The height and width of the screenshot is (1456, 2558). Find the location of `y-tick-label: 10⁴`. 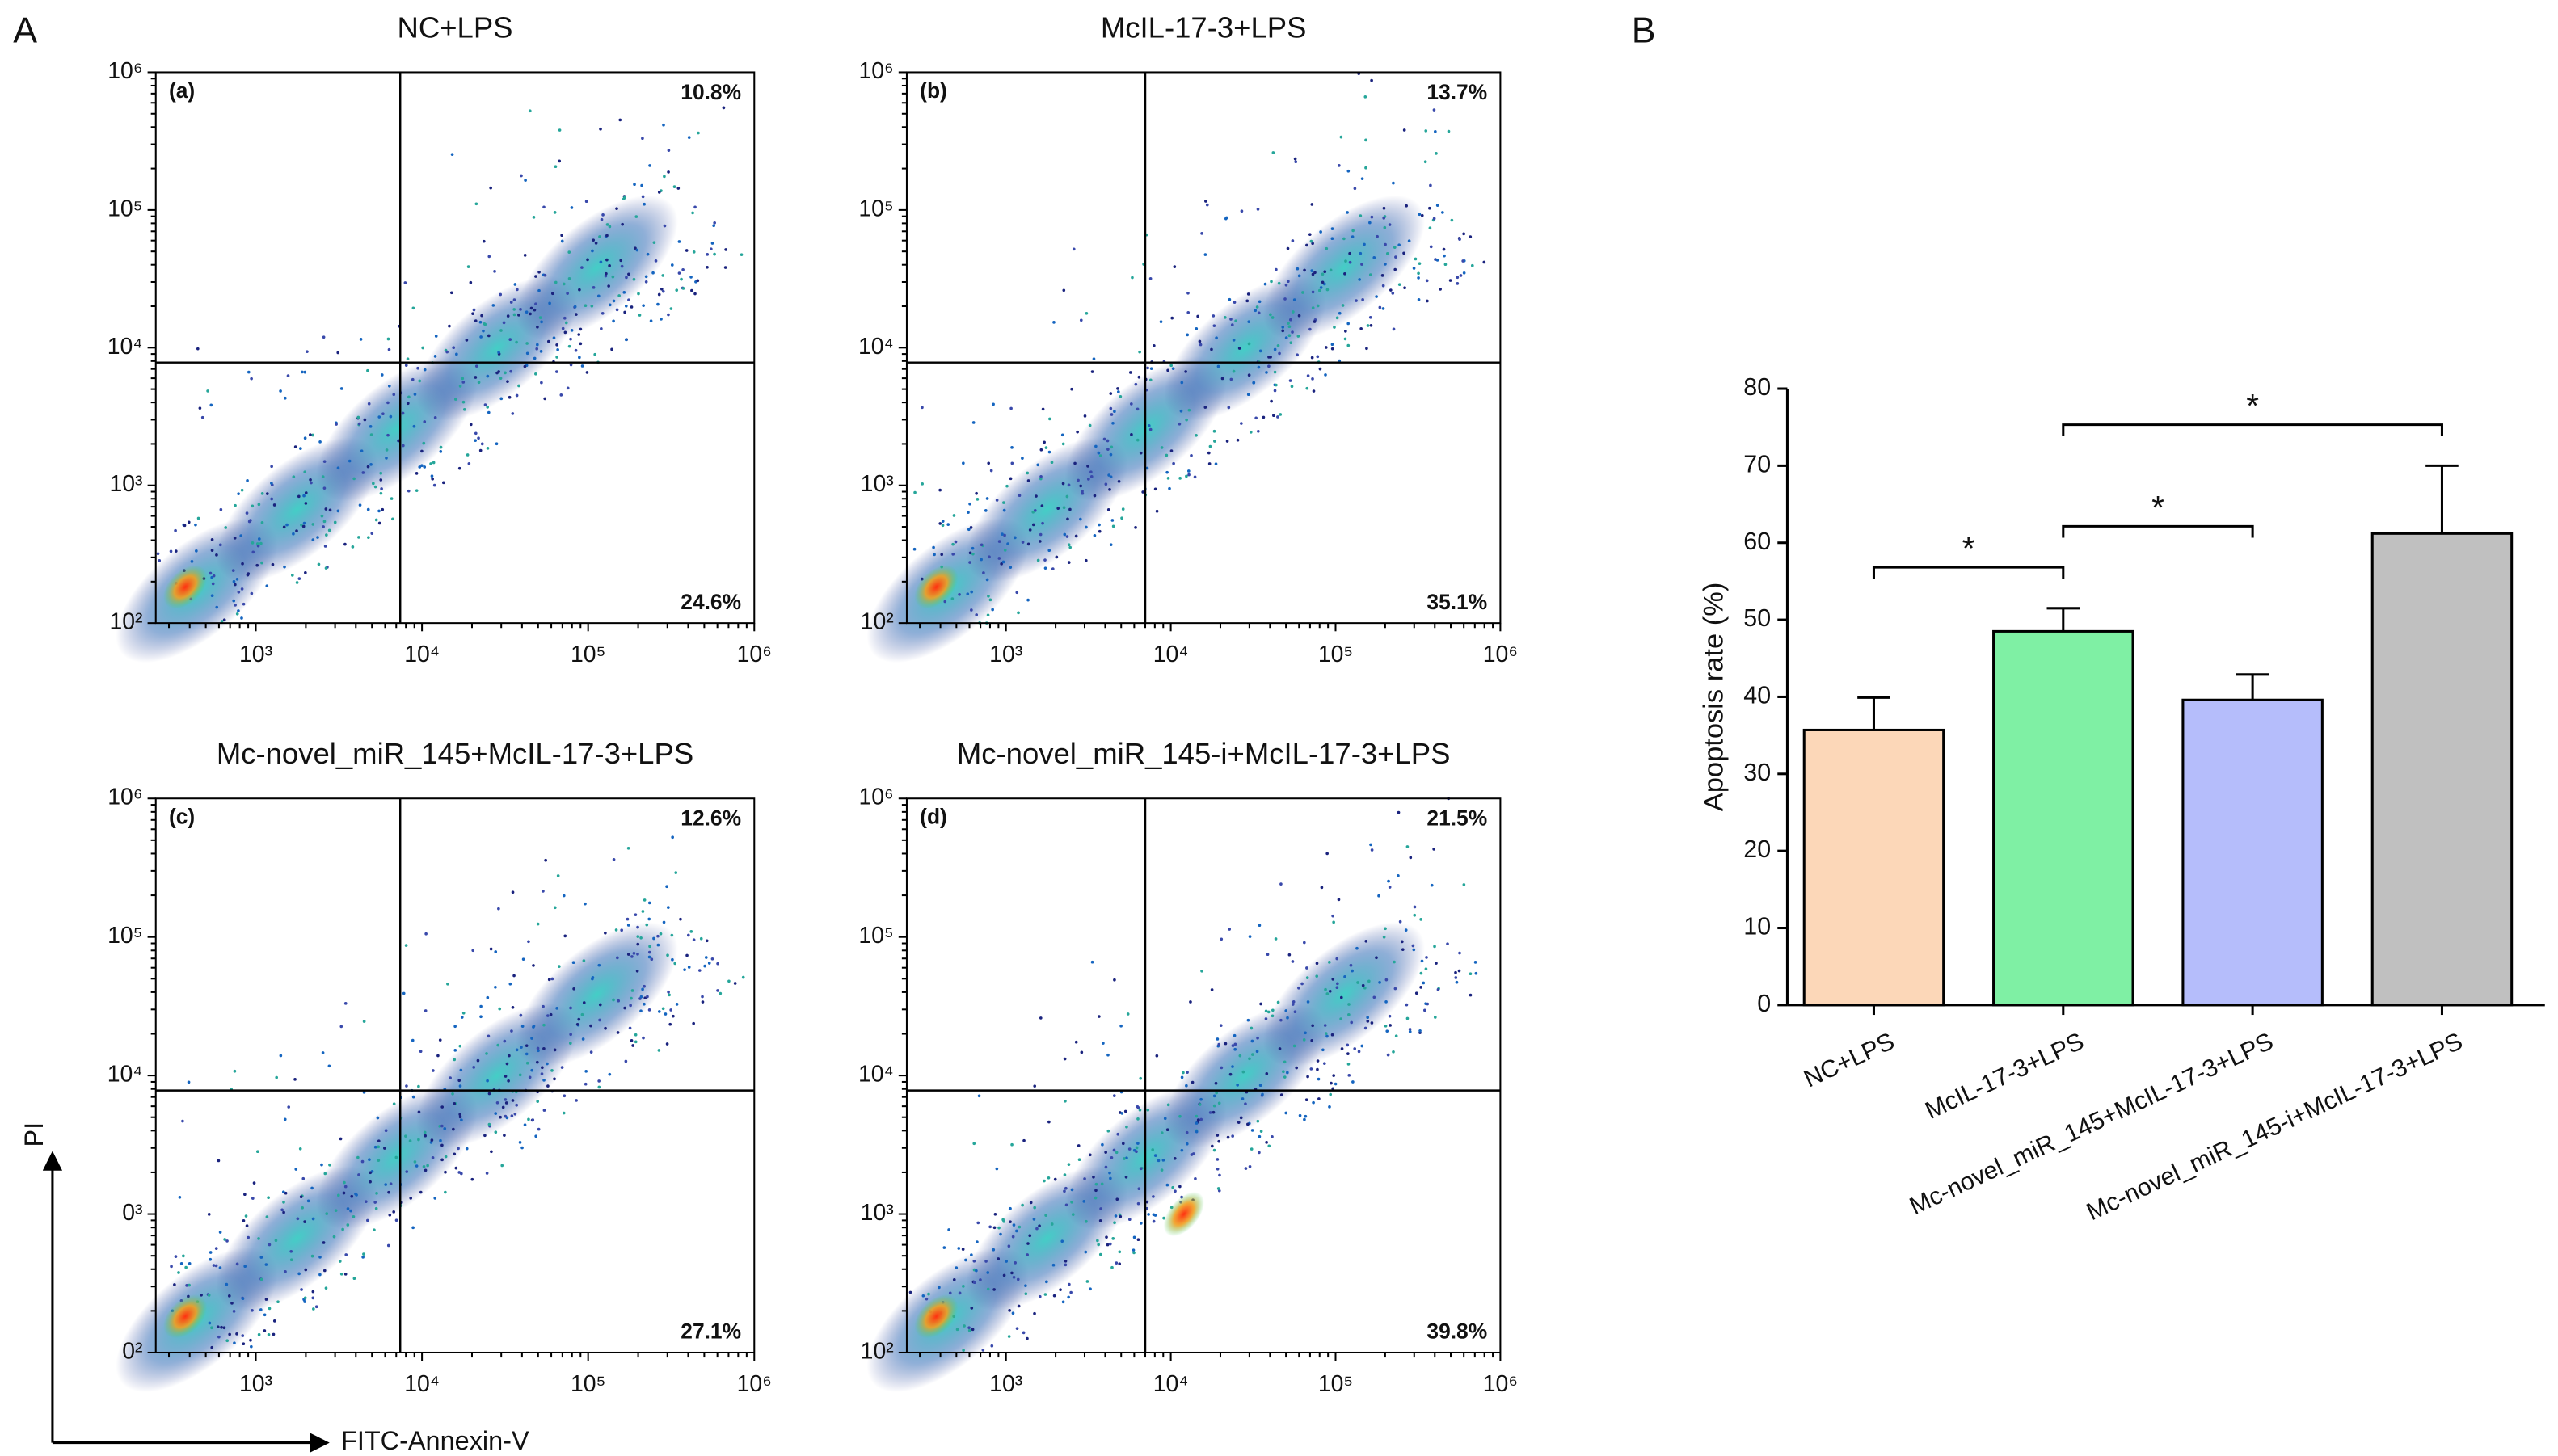

y-tick-label: 10⁴ is located at coordinates (876, 347).